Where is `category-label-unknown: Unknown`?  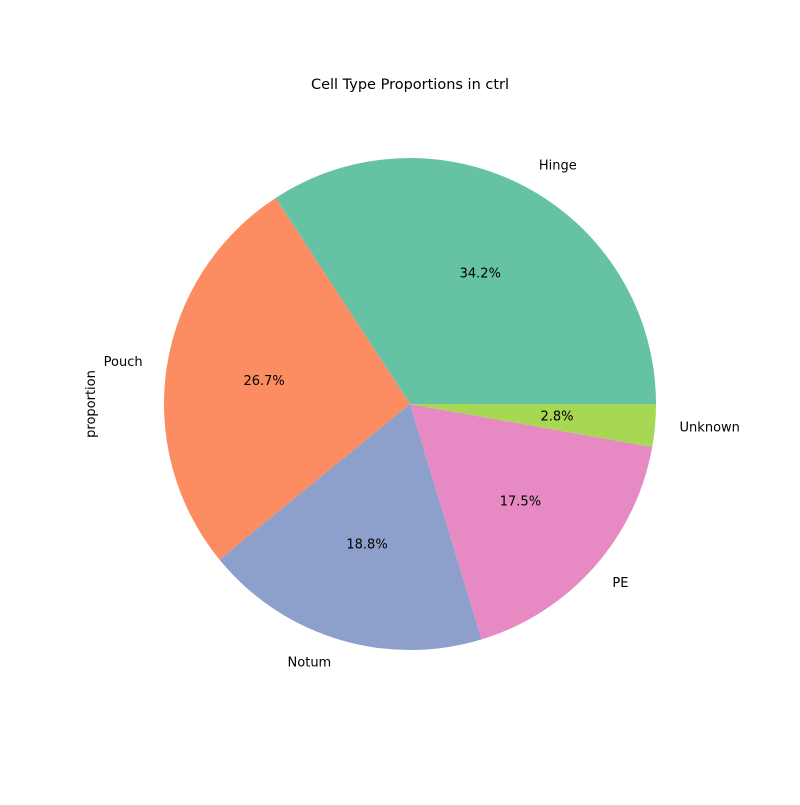
category-label-unknown: Unknown is located at coordinates (710, 427).